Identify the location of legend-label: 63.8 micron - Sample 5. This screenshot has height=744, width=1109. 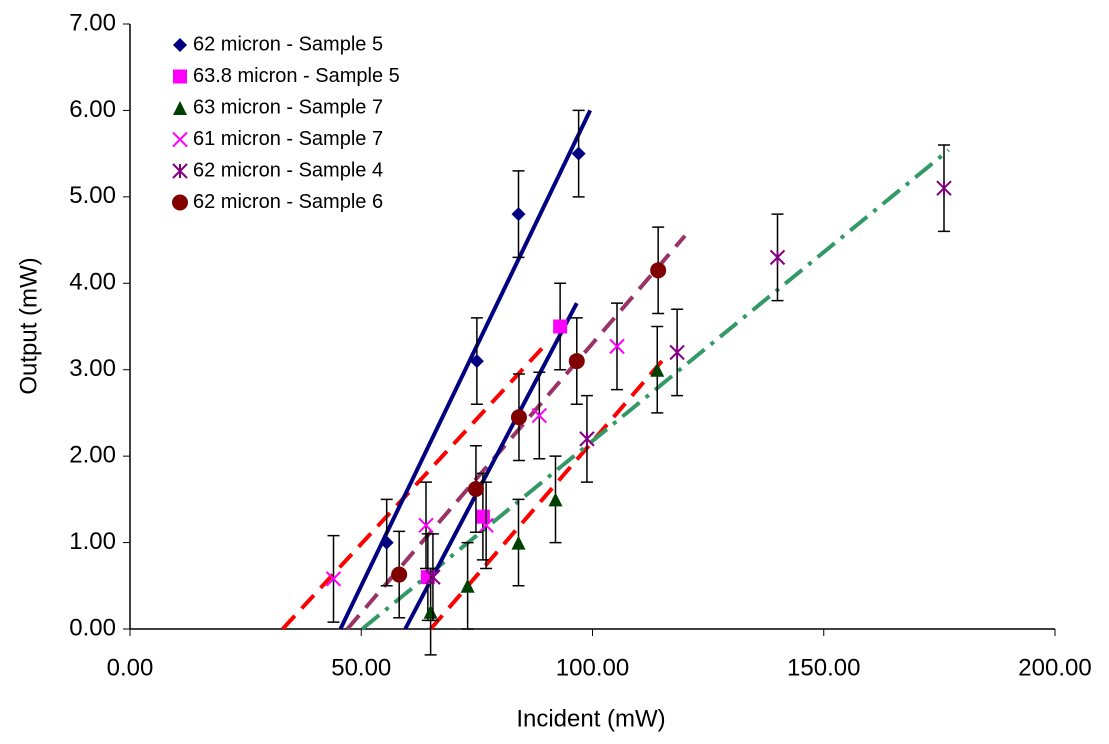
(296, 76).